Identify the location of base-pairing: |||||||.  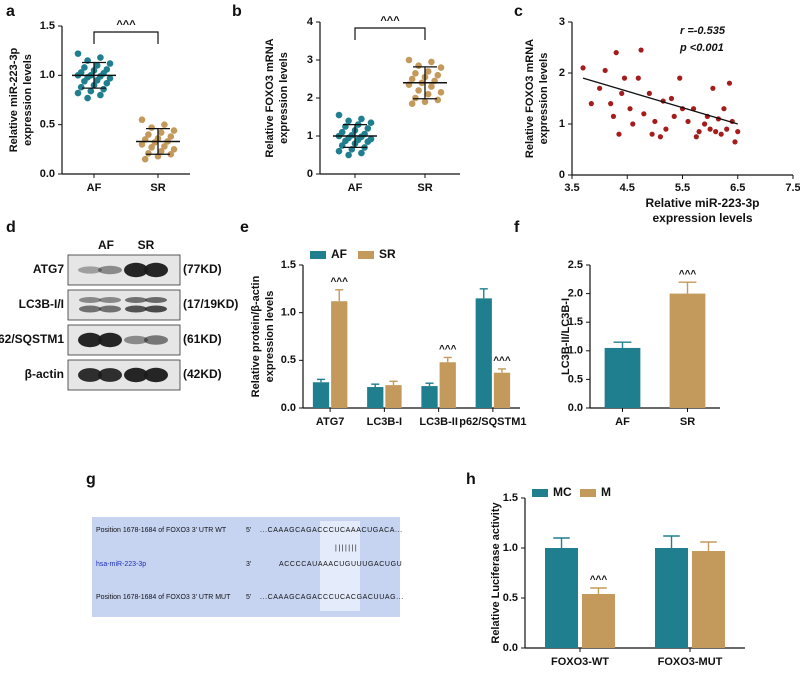
(346, 548).